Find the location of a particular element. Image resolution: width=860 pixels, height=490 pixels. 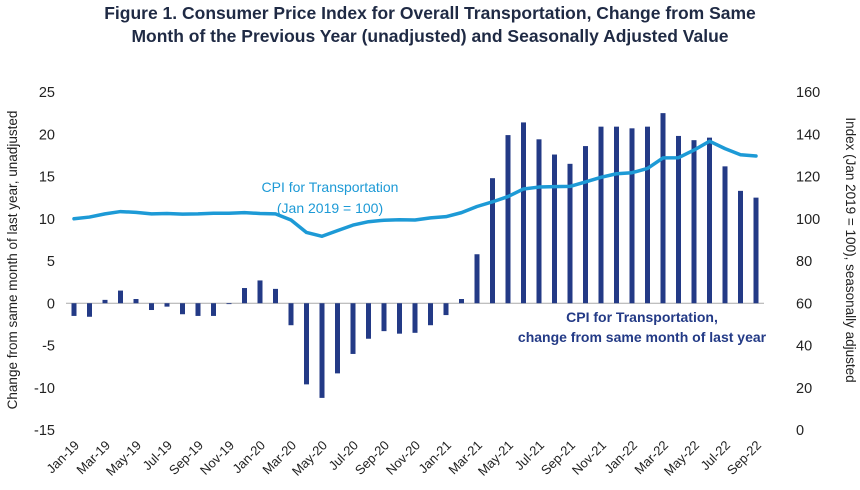

left-tick-label: 25 is located at coordinates (47, 93).